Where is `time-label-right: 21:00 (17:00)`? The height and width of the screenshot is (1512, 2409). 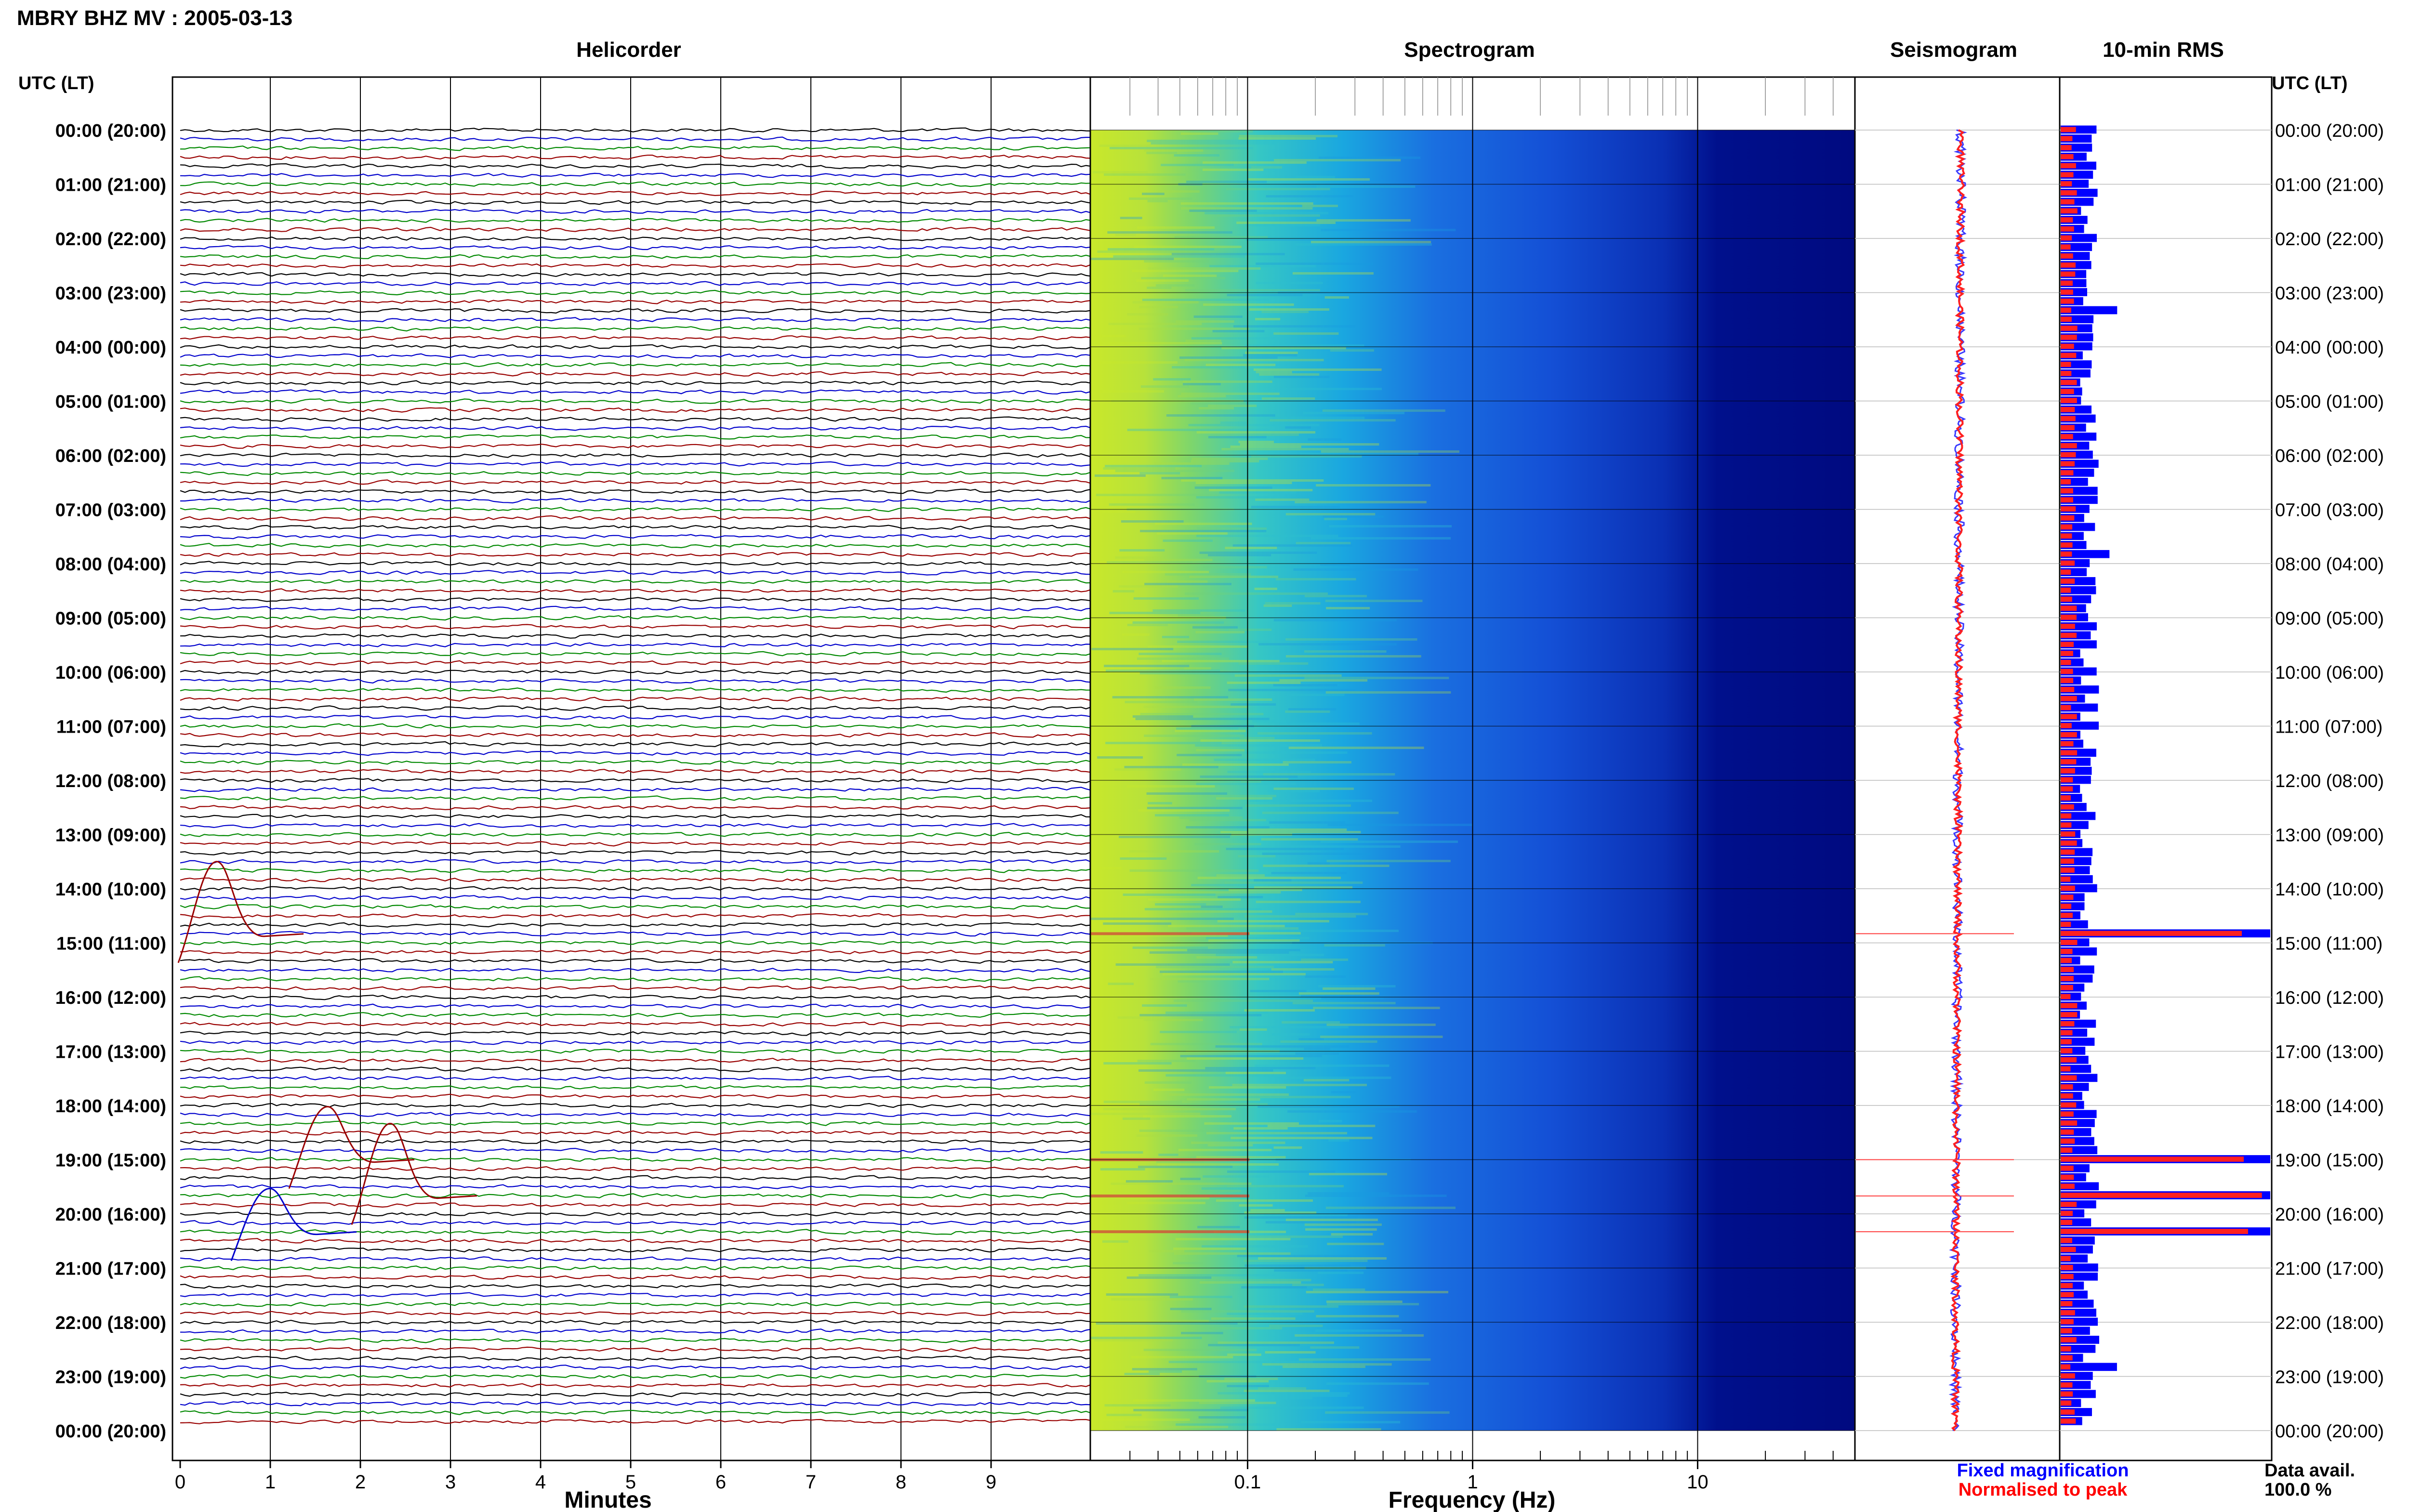
time-label-right: 21:00 (17:00) is located at coordinates (2329, 1269).